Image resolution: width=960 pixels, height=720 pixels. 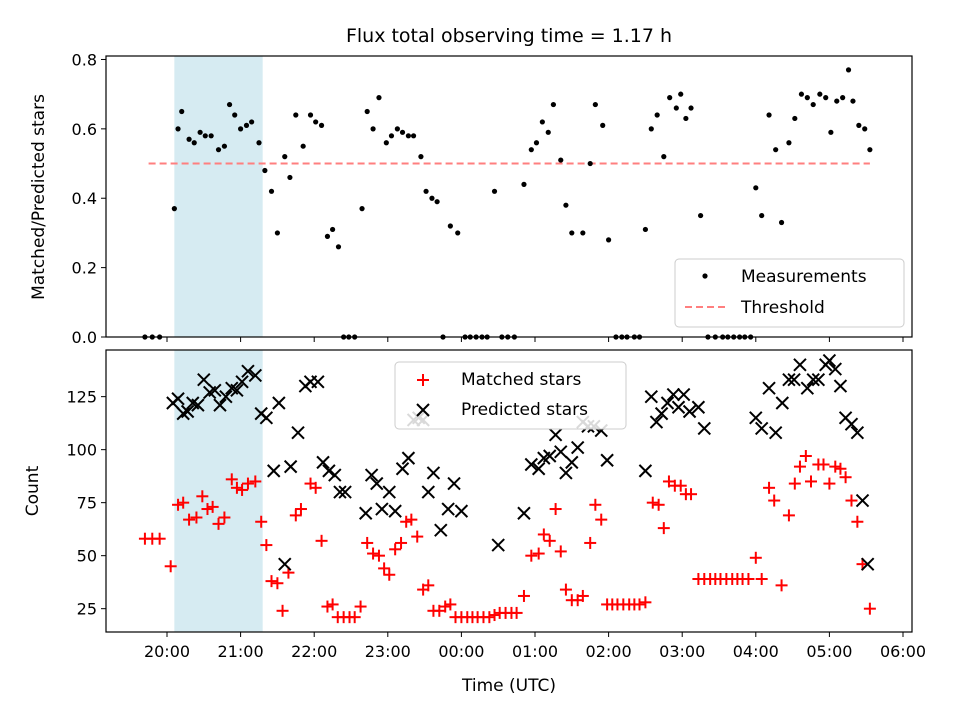 I want to click on top-y-tick-label: 0.0, so click(x=84, y=337).